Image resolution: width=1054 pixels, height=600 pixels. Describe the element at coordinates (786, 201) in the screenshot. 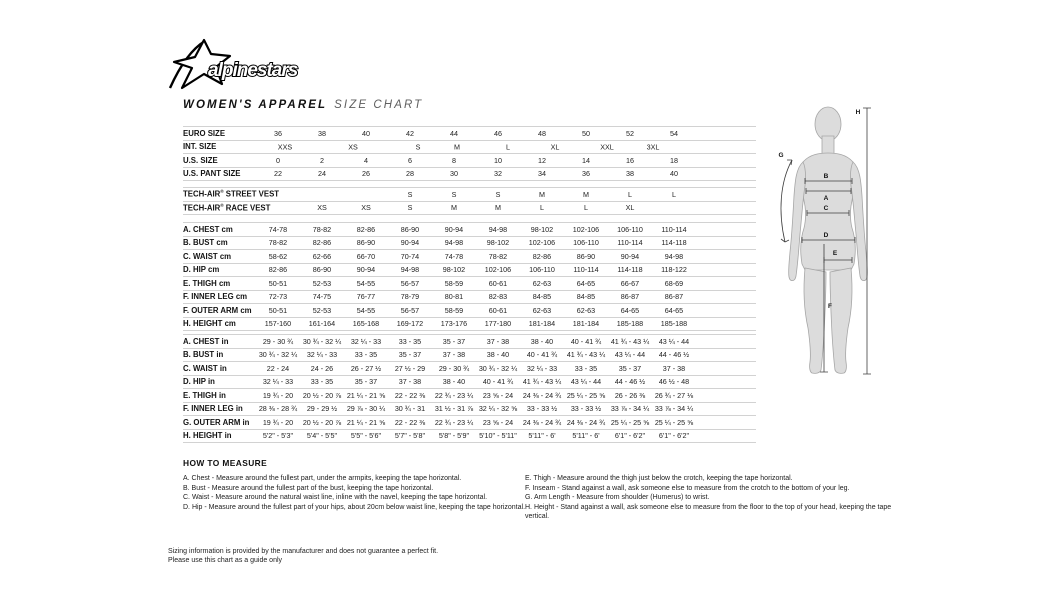

I see `arm-length-measure-line` at that location.